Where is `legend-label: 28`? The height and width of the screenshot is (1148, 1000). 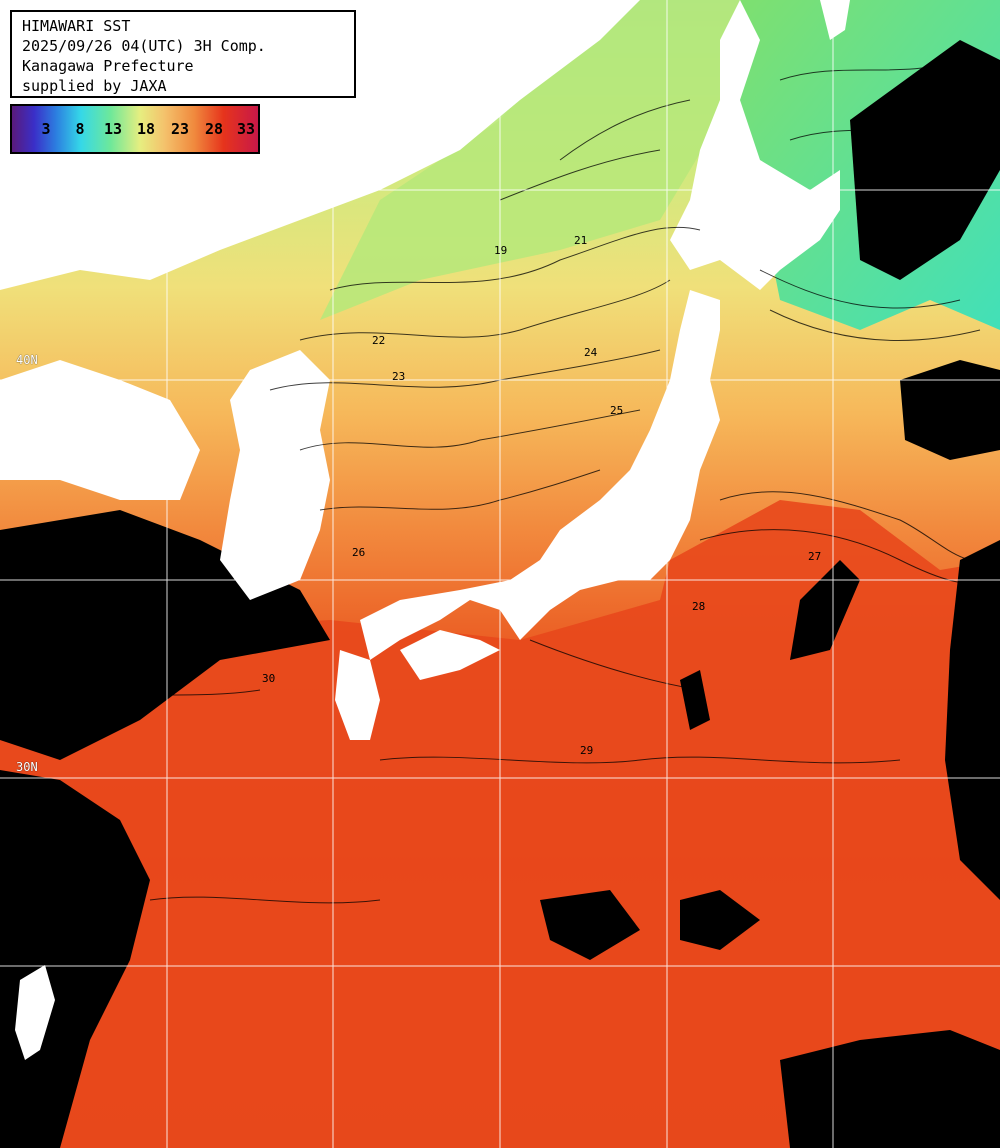
legend-label: 28 is located at coordinates (214, 129).